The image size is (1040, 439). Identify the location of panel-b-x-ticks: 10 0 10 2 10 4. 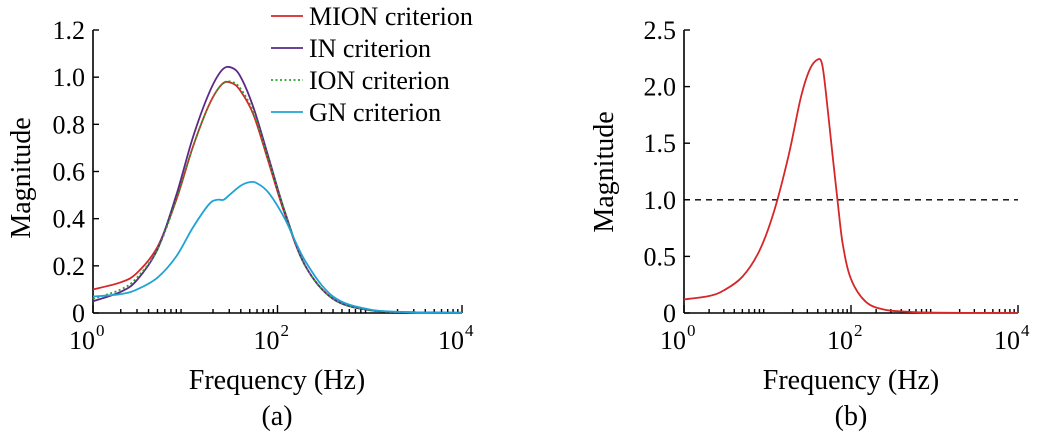
(845, 330).